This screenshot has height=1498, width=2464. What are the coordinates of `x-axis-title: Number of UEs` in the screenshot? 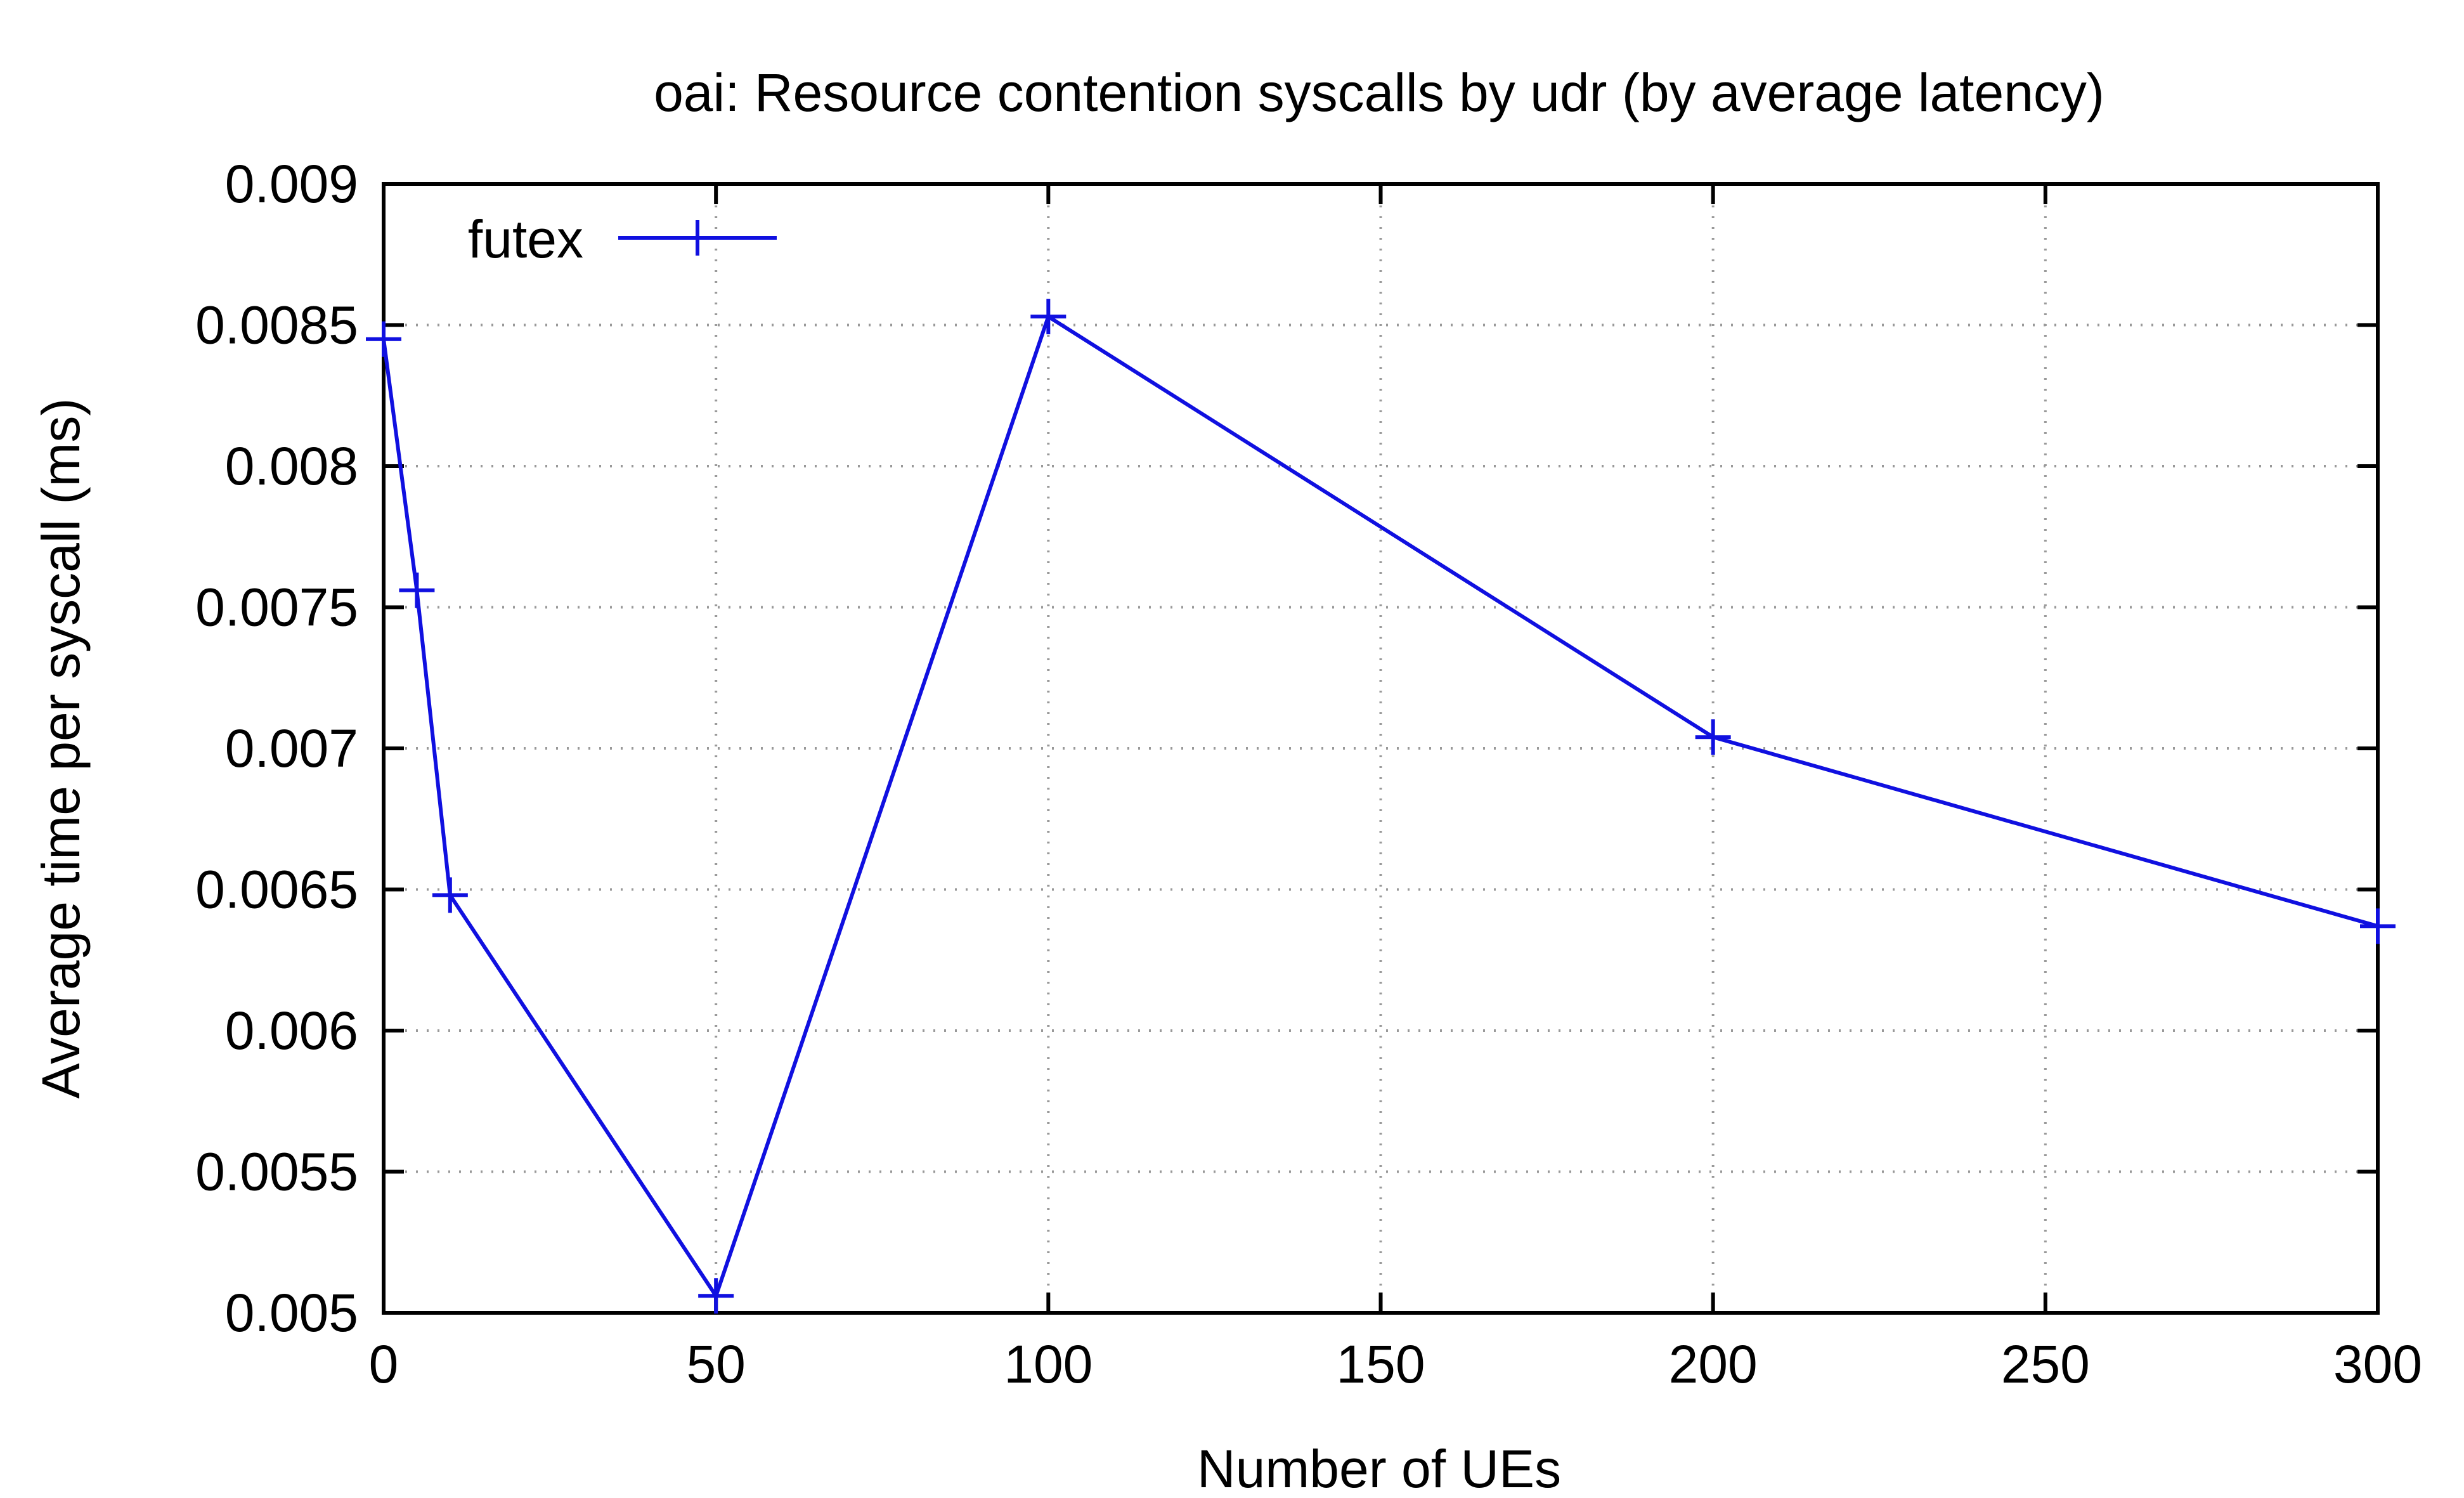 It's located at (1379, 1468).